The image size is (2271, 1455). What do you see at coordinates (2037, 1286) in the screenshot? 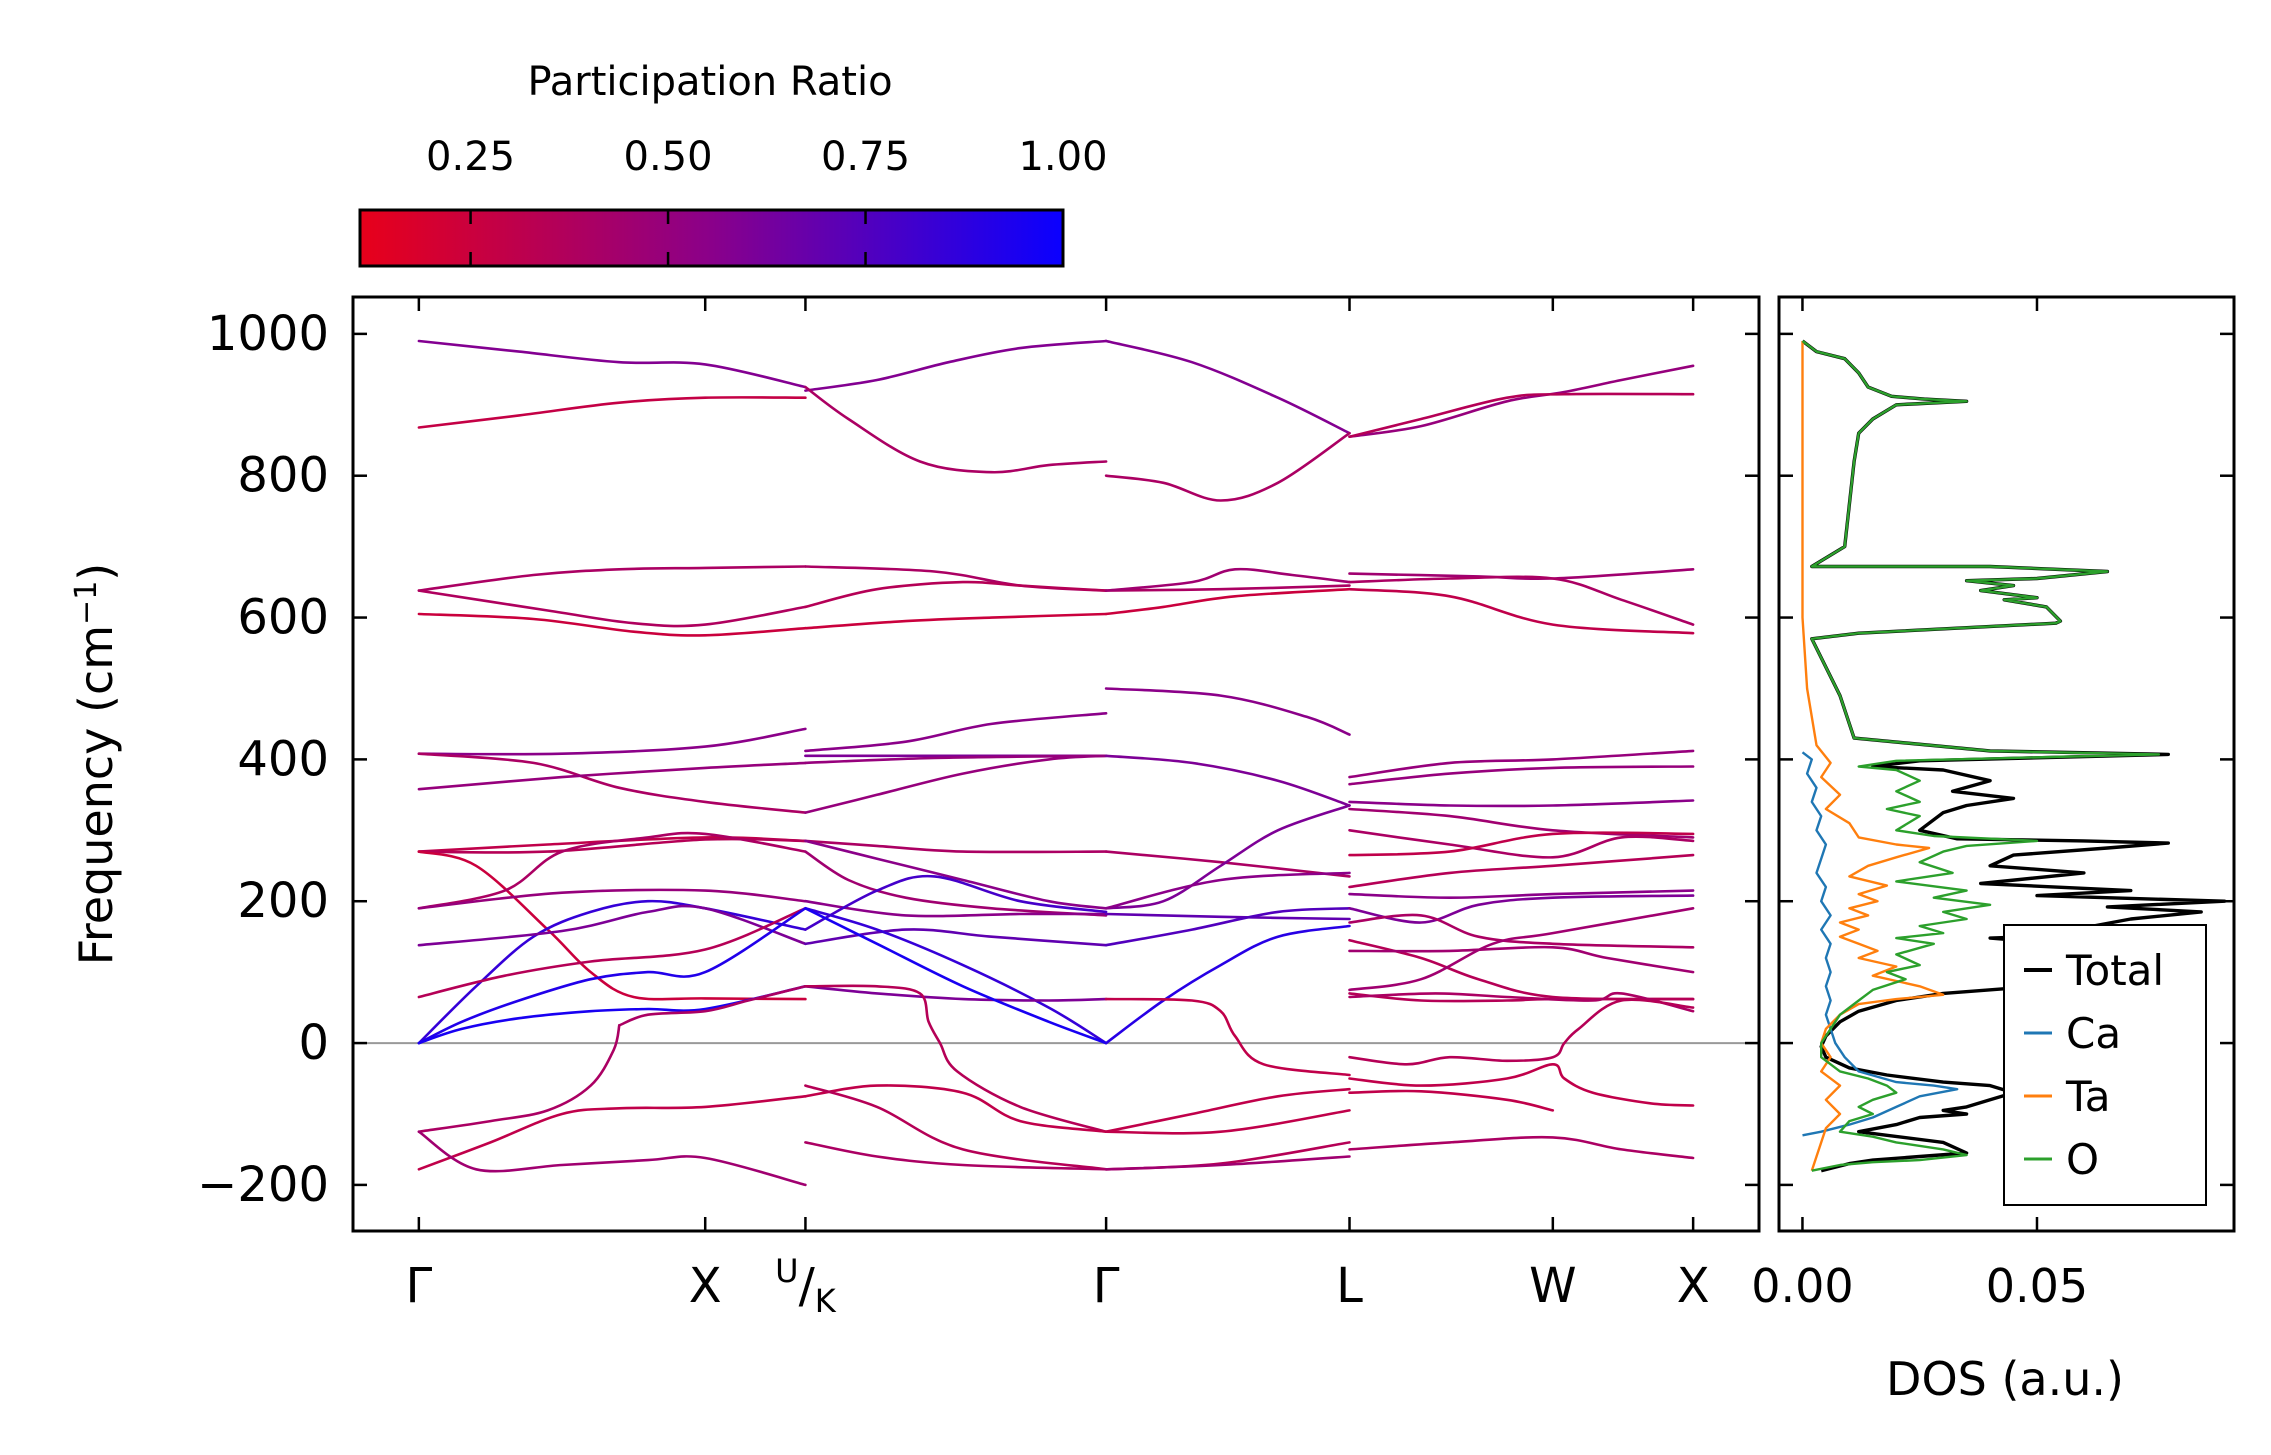
I see `dos-x-tick-label: 0.05` at bounding box center [2037, 1286].